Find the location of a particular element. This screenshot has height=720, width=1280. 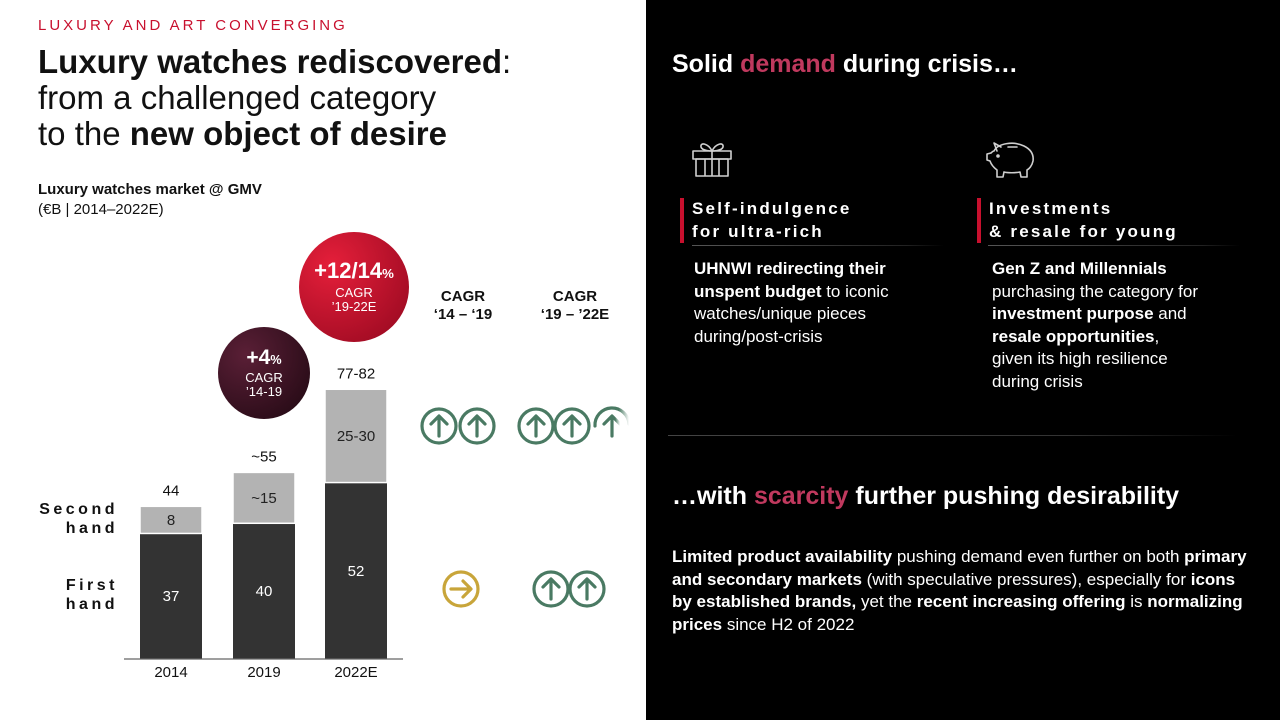

piggy-bank-icon is located at coordinates (1010, 160).